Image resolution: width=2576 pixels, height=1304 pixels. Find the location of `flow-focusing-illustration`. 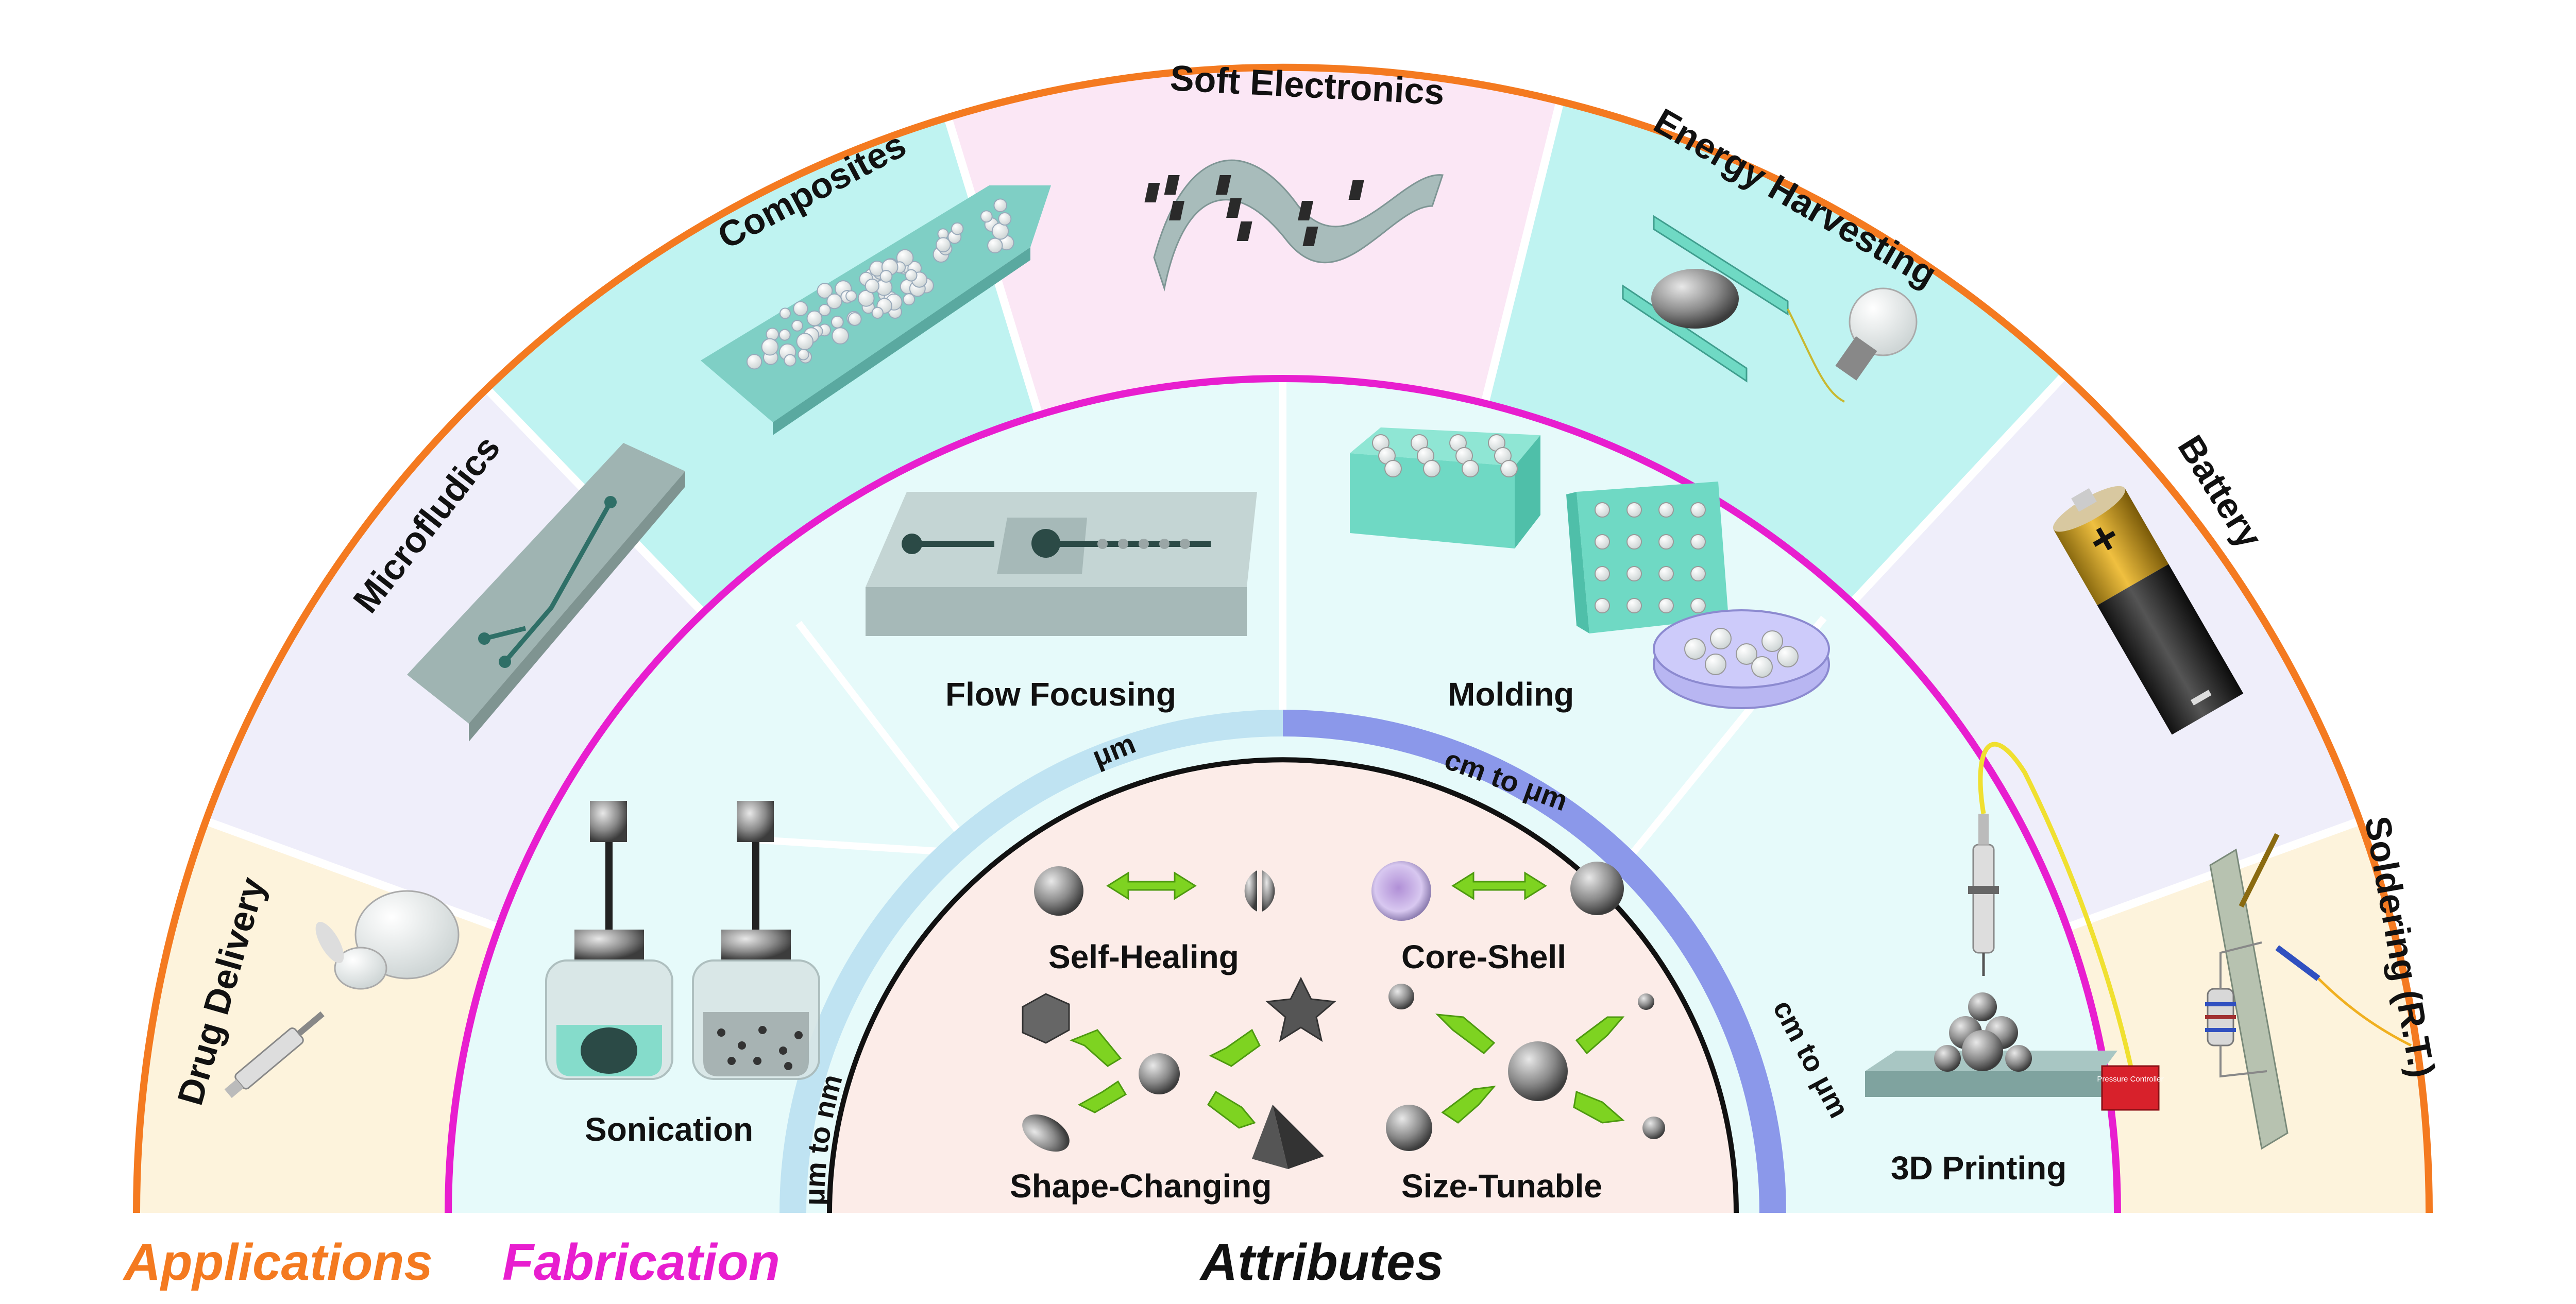

flow-focusing-illustration is located at coordinates (1062, 564).